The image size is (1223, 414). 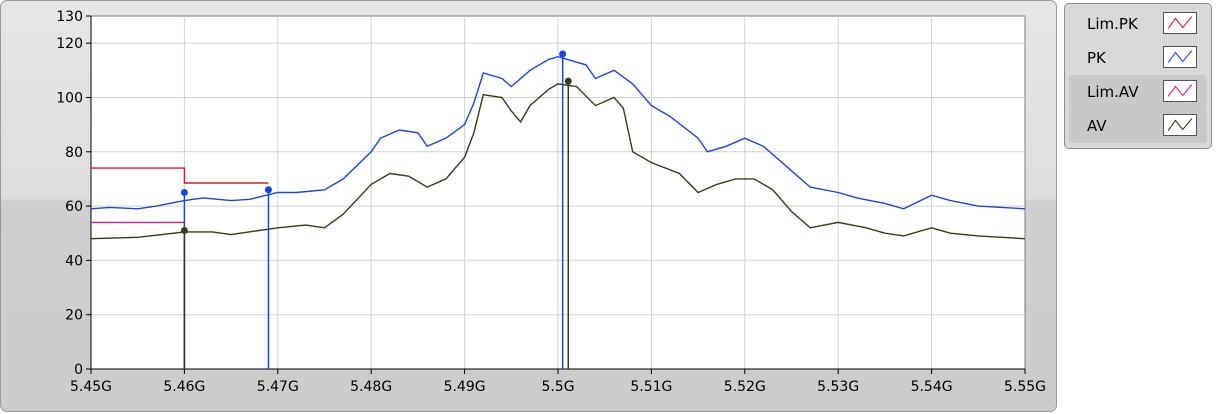 What do you see at coordinates (278, 387) in the screenshot?
I see `x-tick-label: 5.47G` at bounding box center [278, 387].